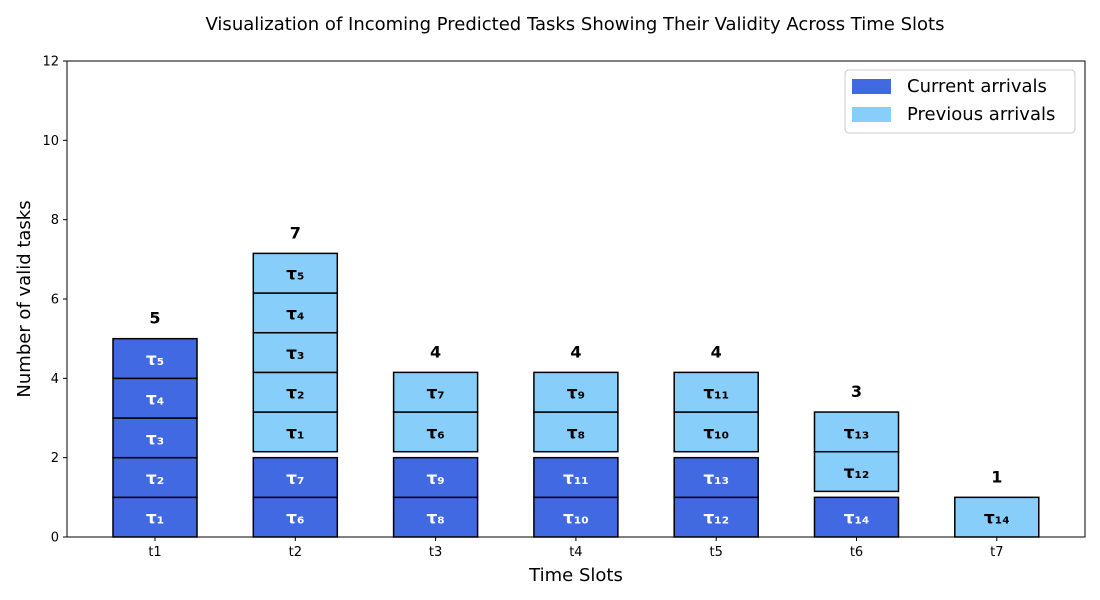 The width and height of the screenshot is (1100, 600). What do you see at coordinates (154, 318) in the screenshot?
I see `bar-total-label: 5` at bounding box center [154, 318].